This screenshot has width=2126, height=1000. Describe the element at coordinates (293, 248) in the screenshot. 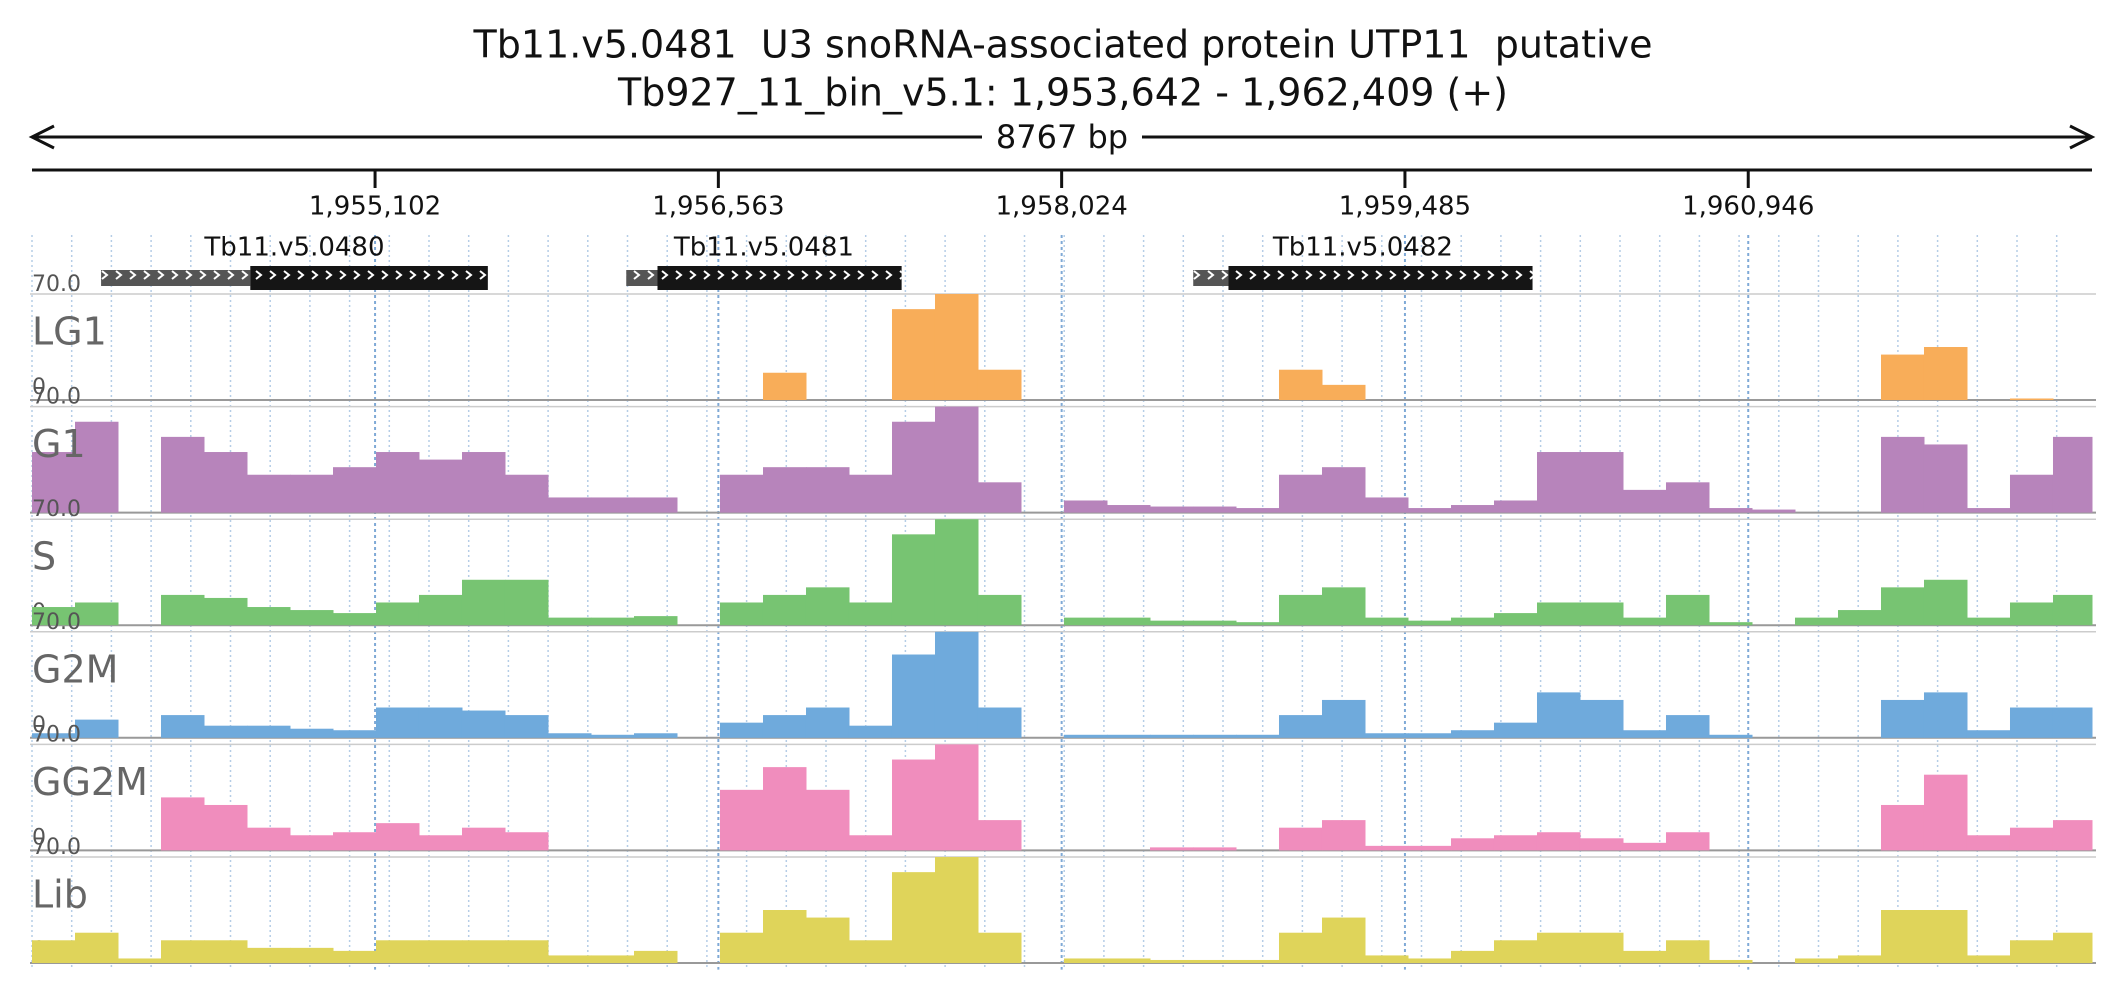

I see `gene-name: Tb11.v5.0480` at that location.